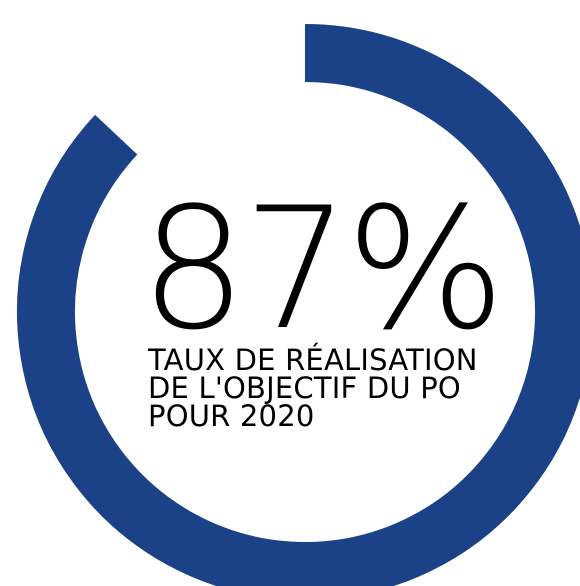 This screenshot has width=580, height=586. Describe the element at coordinates (304, 388) in the screenshot. I see `caption-line-2: DE L'OBJECTIF DU PO` at that location.